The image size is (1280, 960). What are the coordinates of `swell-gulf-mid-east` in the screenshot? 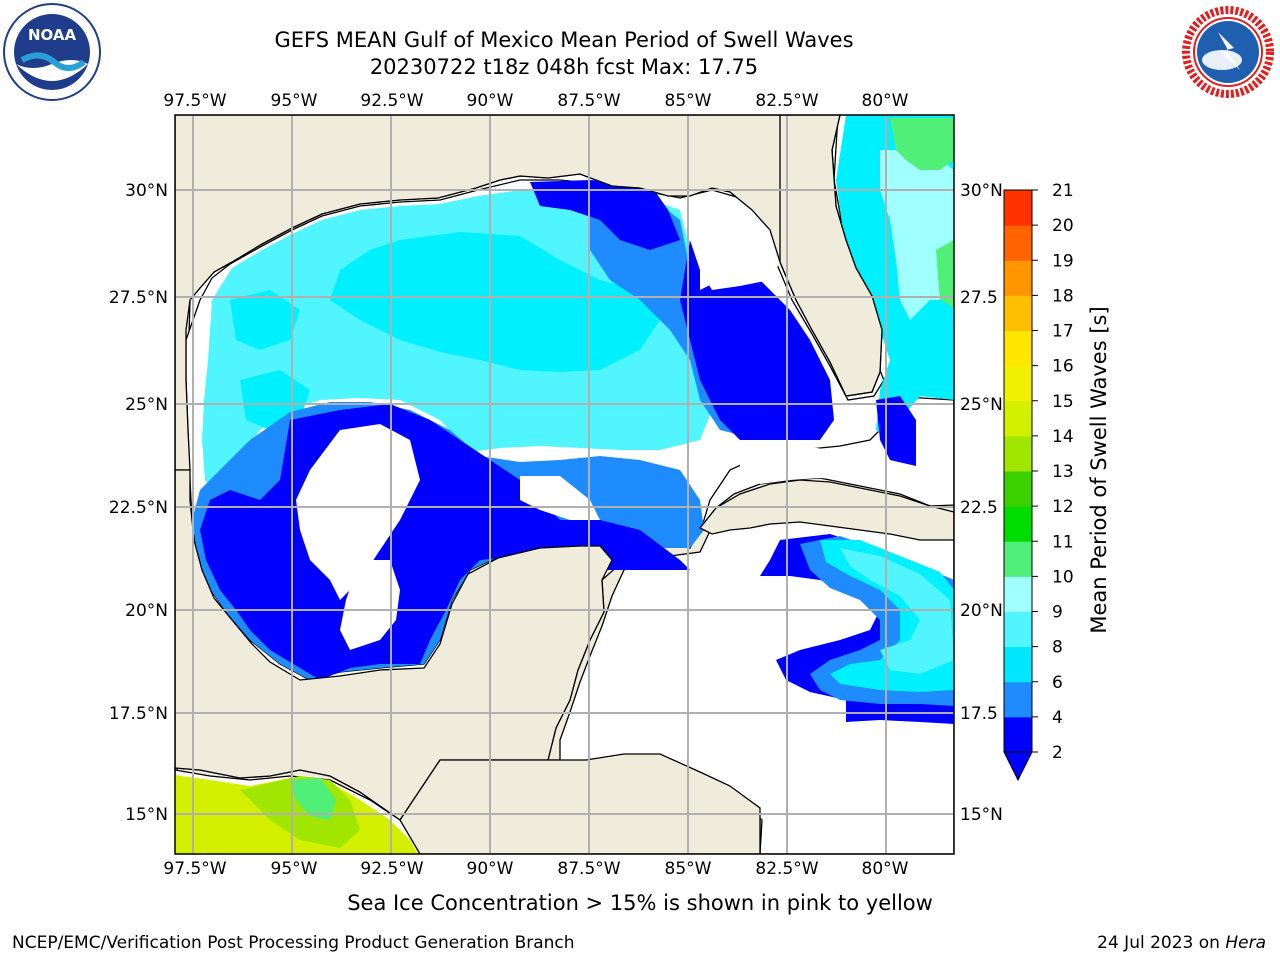 It's located at (710, 318).